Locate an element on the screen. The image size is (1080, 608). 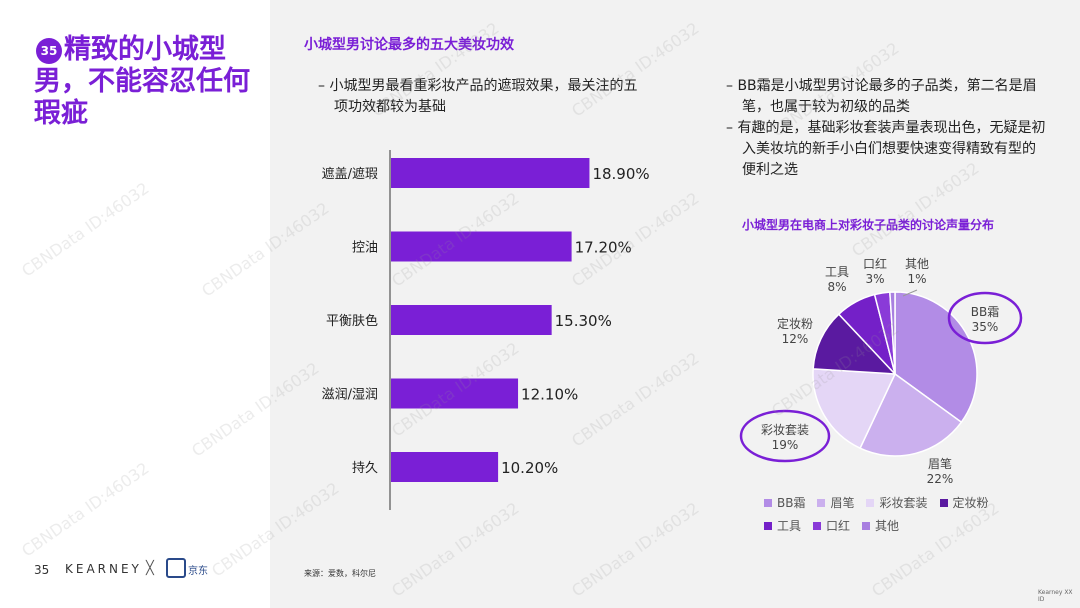
page-number: 35 is located at coordinates (42, 570).